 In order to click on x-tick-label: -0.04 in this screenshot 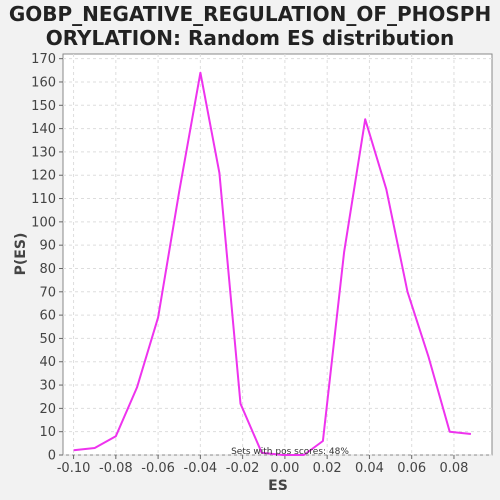, I will do `click(201, 468)`.